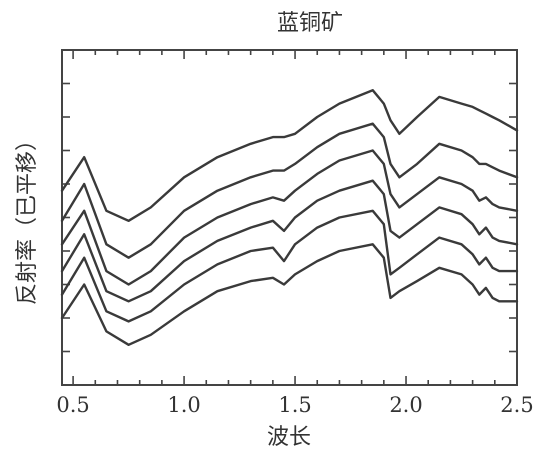 Image resolution: width=554 pixels, height=457 pixels. I want to click on x-tick-label: 1.0, so click(183, 405).